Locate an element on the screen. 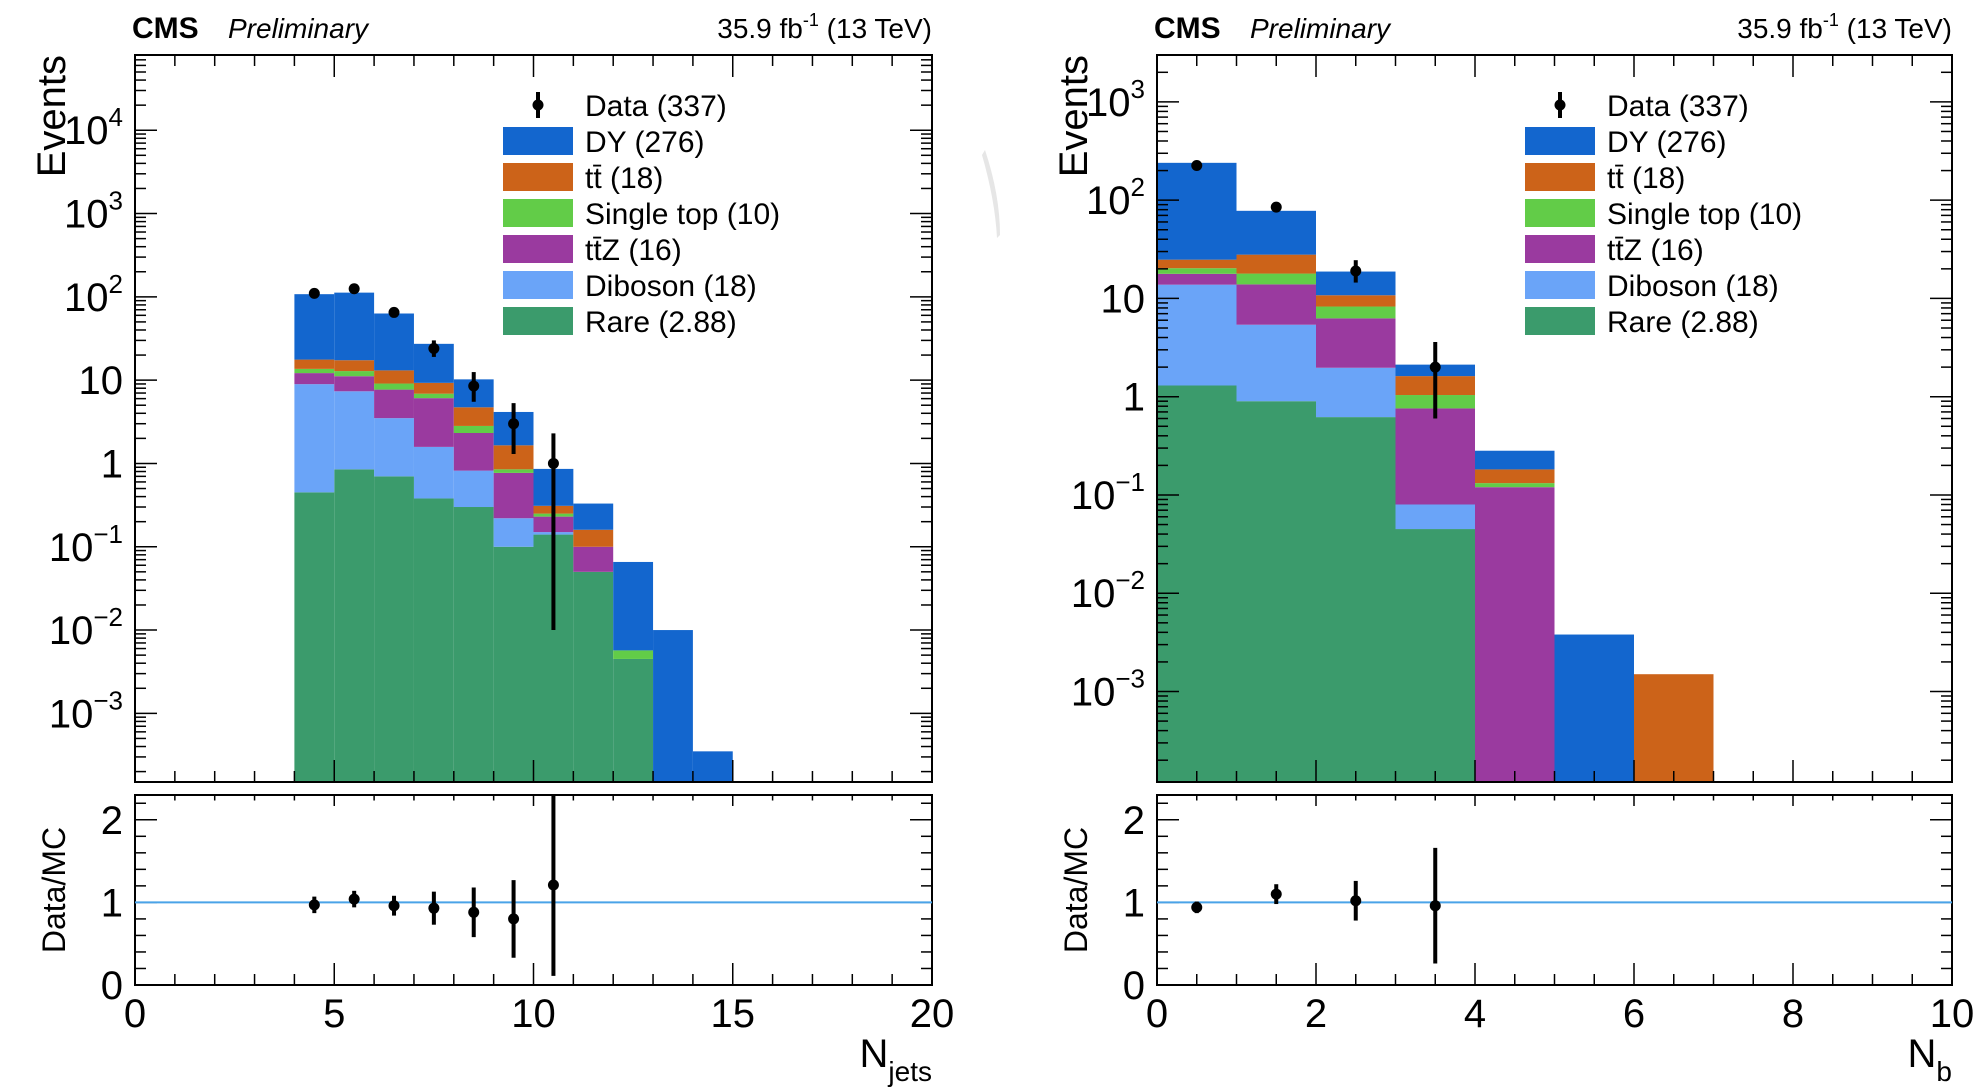 Image resolution: width=1984 pixels, height=1090 pixels. legend-label: Rare (2.88) is located at coordinates (1683, 322).